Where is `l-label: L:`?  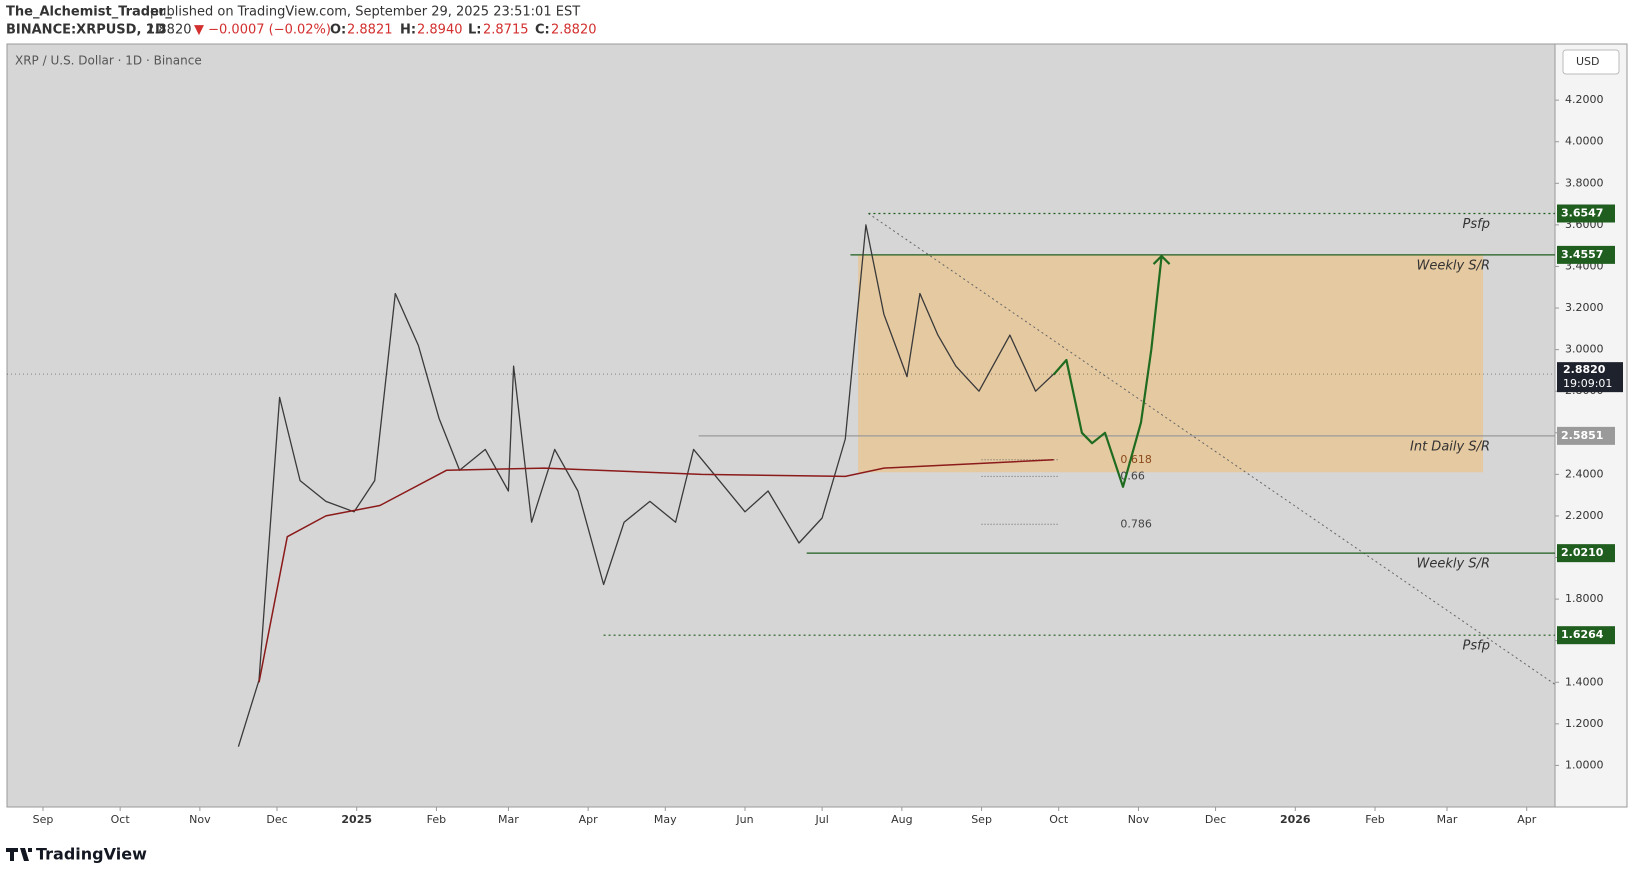 l-label: L: is located at coordinates (474, 30).